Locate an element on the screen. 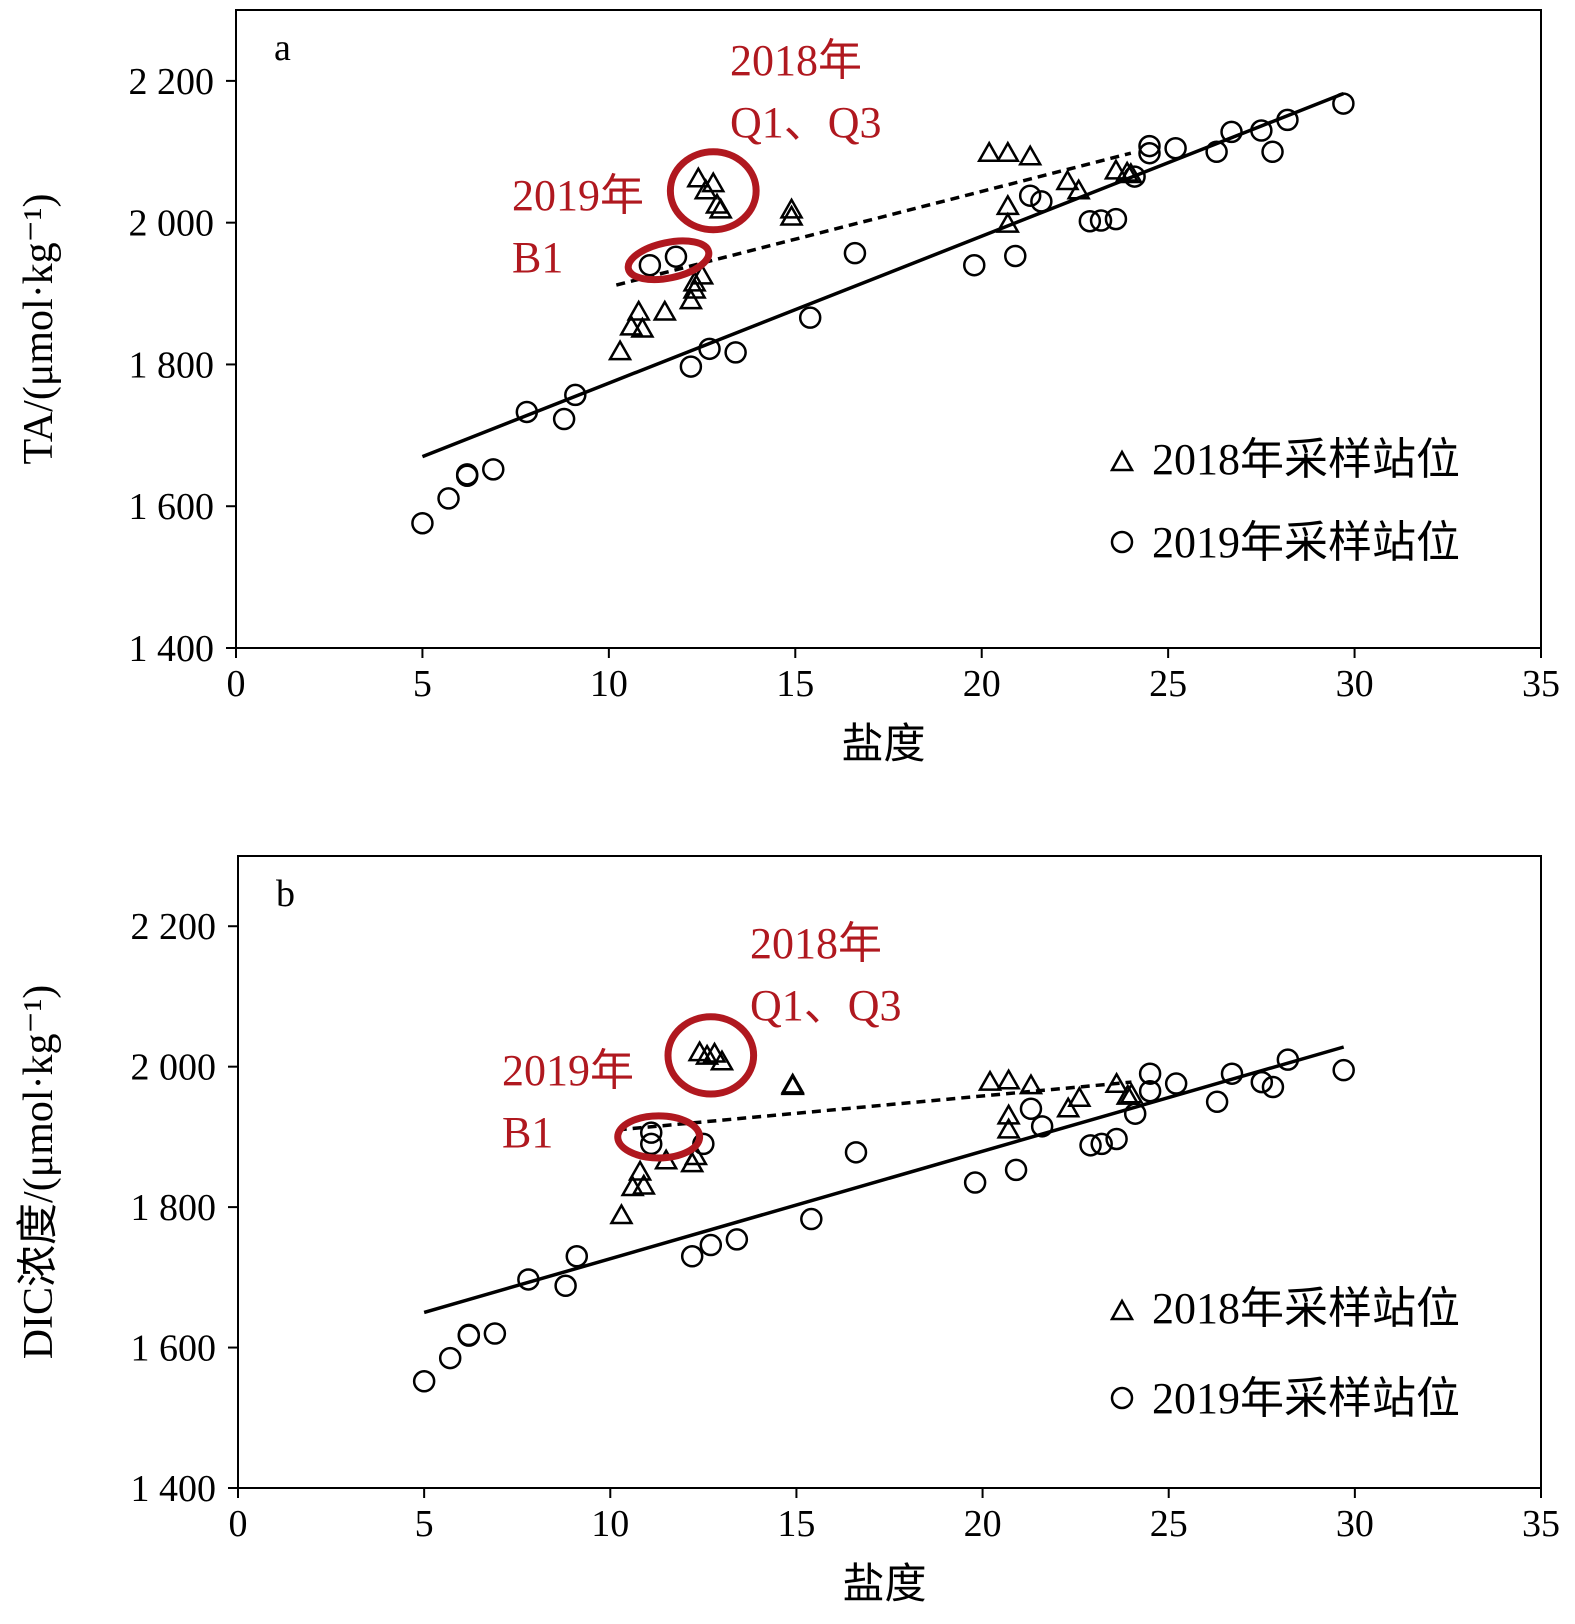 This screenshot has height=1624, width=1575. legend-marker-triangle is located at coordinates (1122, 1309).